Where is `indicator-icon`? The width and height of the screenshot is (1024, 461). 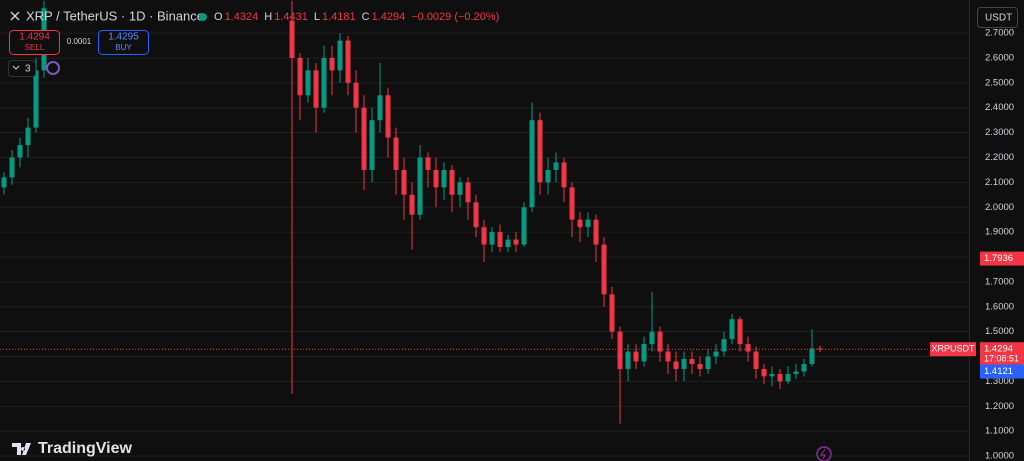
indicator-icon is located at coordinates (53, 68).